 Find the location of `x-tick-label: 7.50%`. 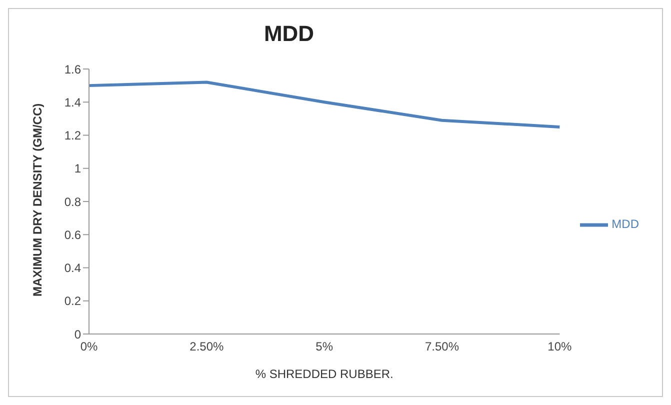

x-tick-label: 7.50% is located at coordinates (442, 347).